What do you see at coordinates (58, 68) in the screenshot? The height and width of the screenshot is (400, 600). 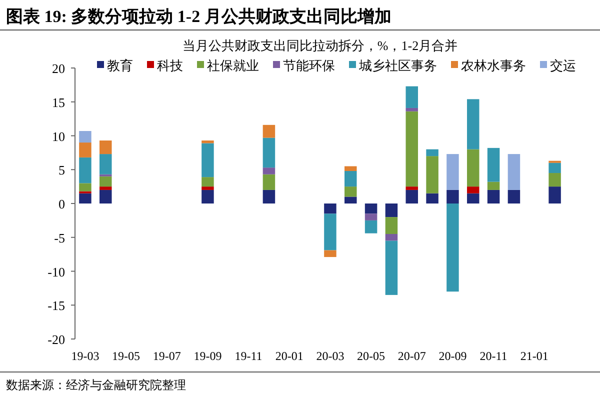 I see `y-tick-label: 20` at bounding box center [58, 68].